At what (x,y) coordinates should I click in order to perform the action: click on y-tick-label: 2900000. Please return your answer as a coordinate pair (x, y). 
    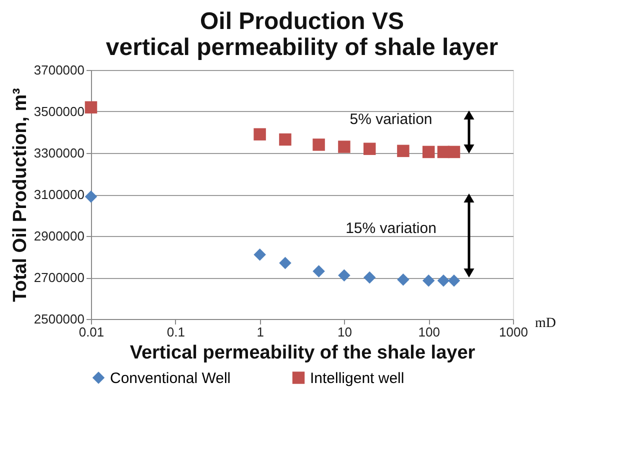
    Looking at the image, I should click on (59, 236).